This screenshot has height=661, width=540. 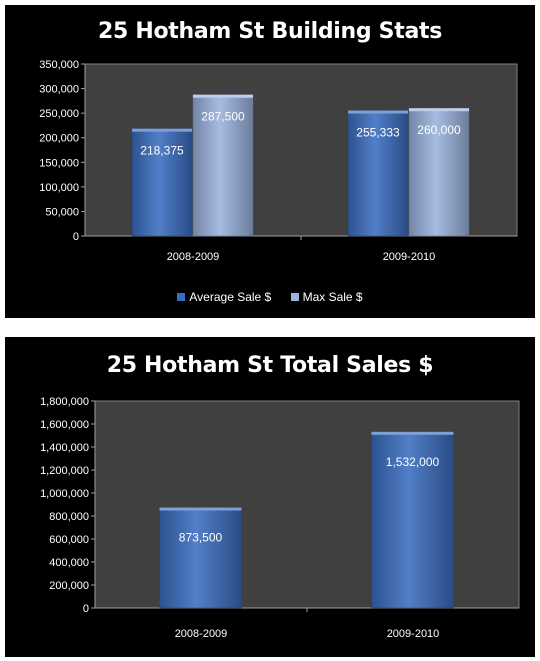 I want to click on y-tick-label: 1,400,000, so click(x=64, y=448).